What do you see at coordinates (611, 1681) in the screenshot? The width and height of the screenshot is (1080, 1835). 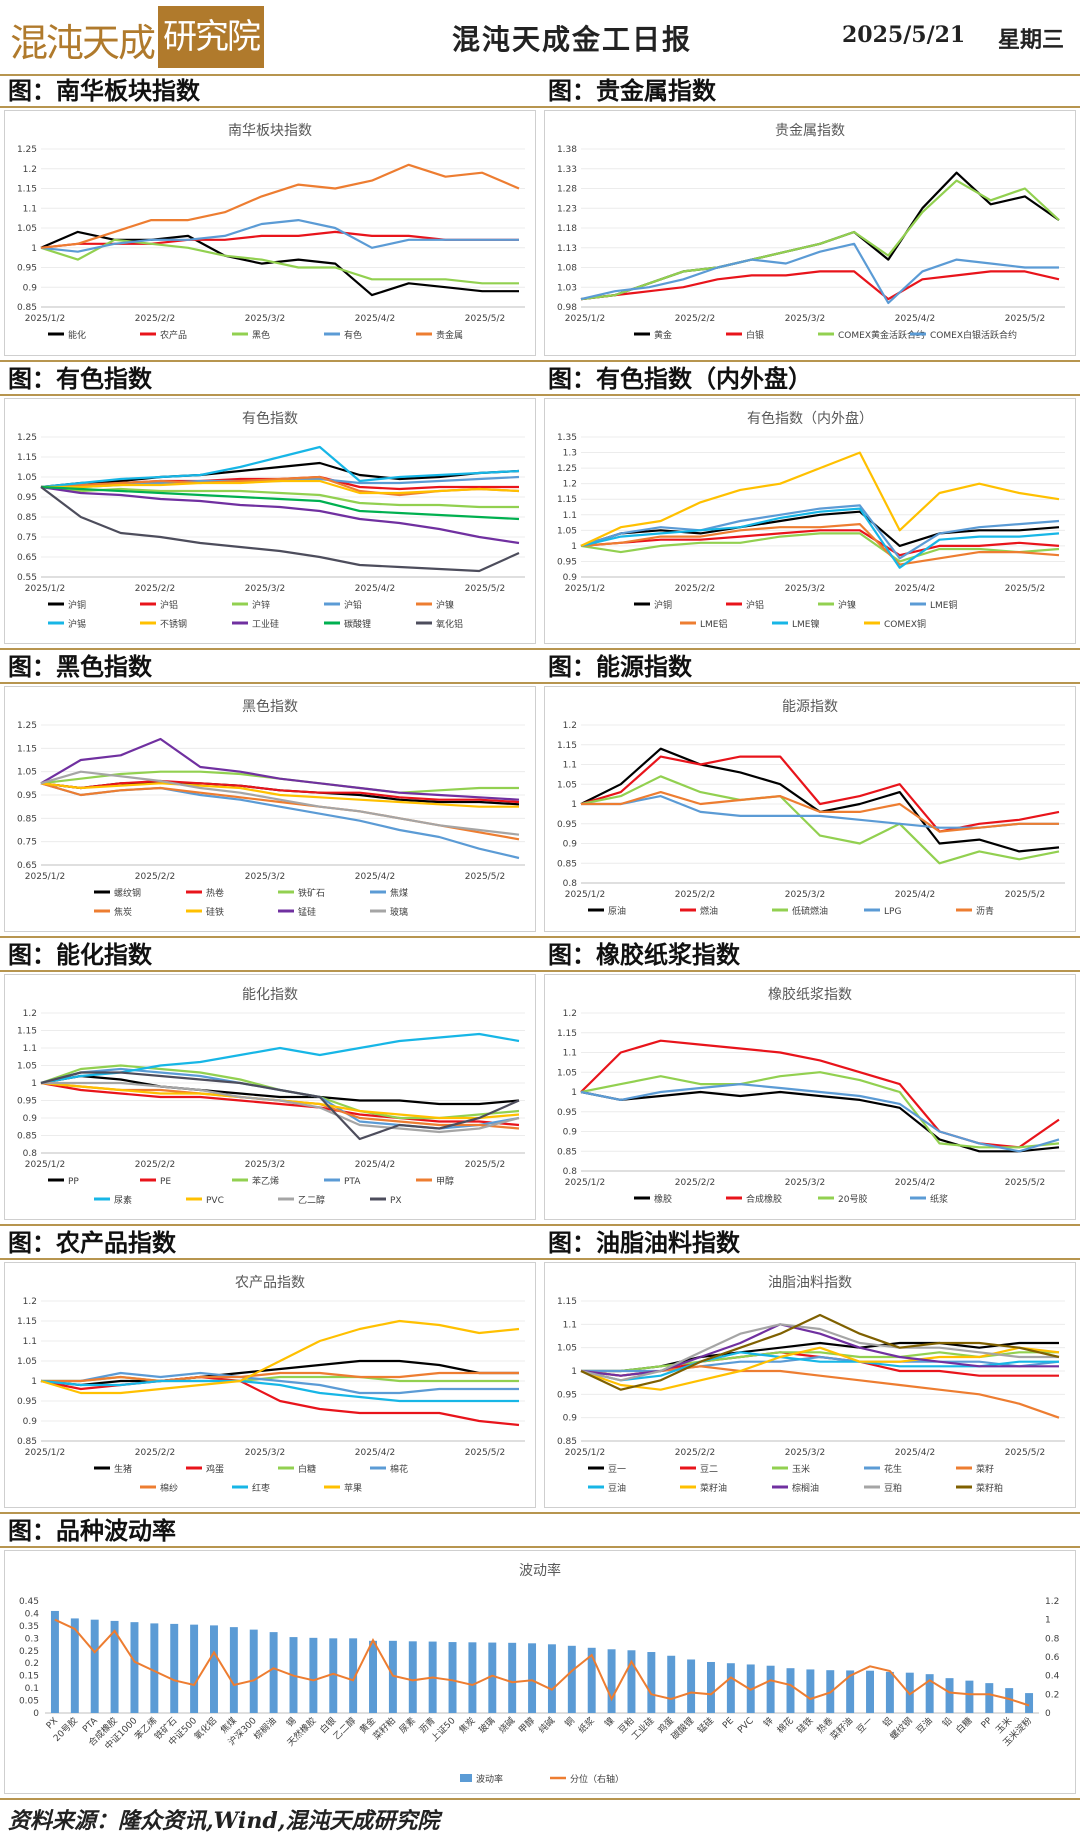 I see `bar-镍` at bounding box center [611, 1681].